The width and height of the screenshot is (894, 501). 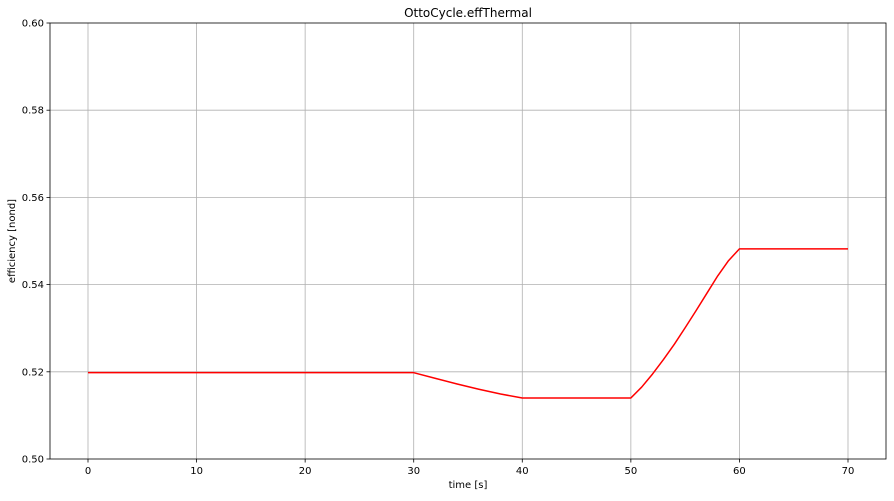 I want to click on y-tick-label: 0.50, so click(x=33, y=460).